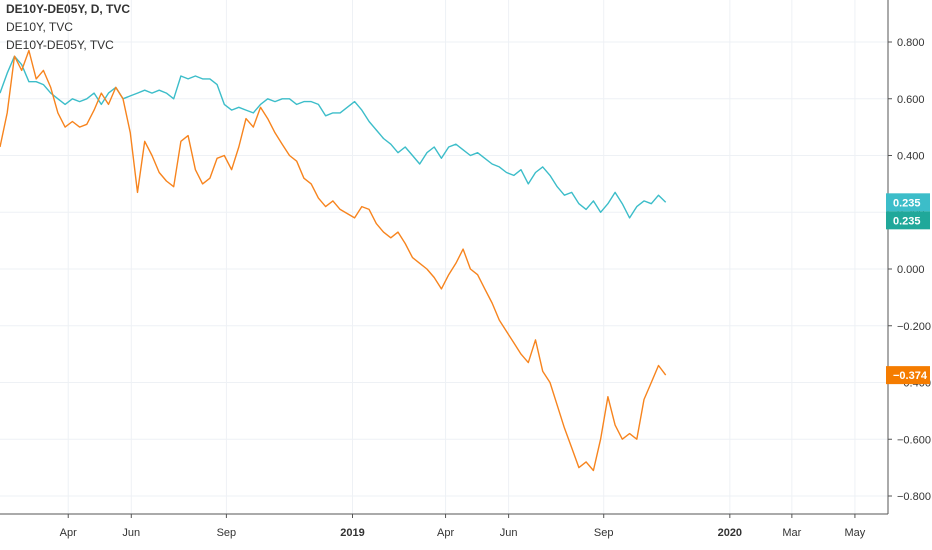 The height and width of the screenshot is (550, 932). I want to click on y-tick-label: −0.800, so click(914, 497).